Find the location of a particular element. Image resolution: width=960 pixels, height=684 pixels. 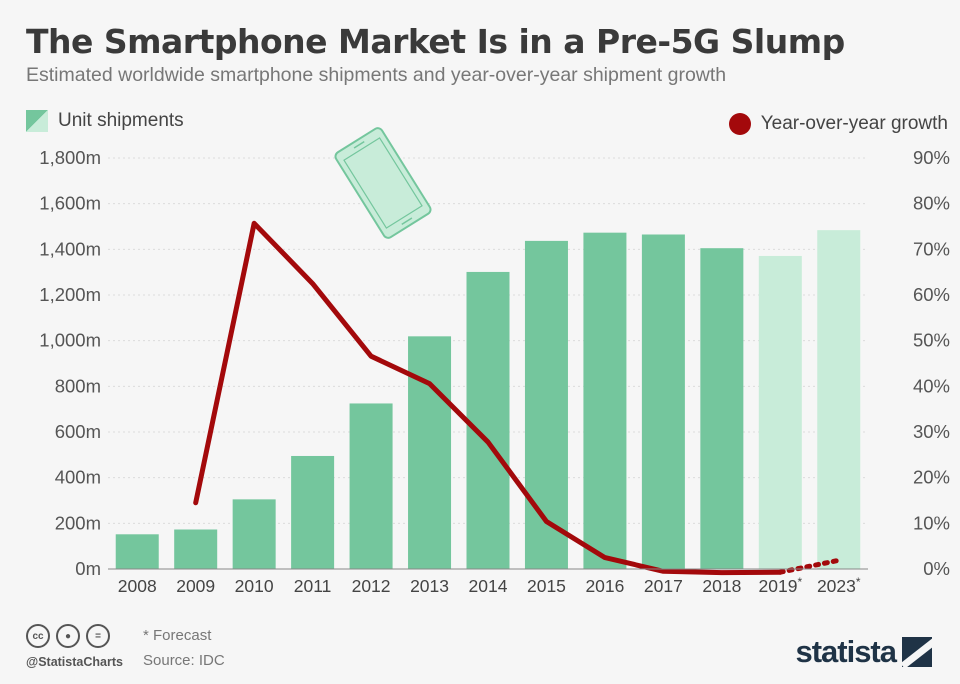

x-tick-label: 2023* is located at coordinates (839, 585).